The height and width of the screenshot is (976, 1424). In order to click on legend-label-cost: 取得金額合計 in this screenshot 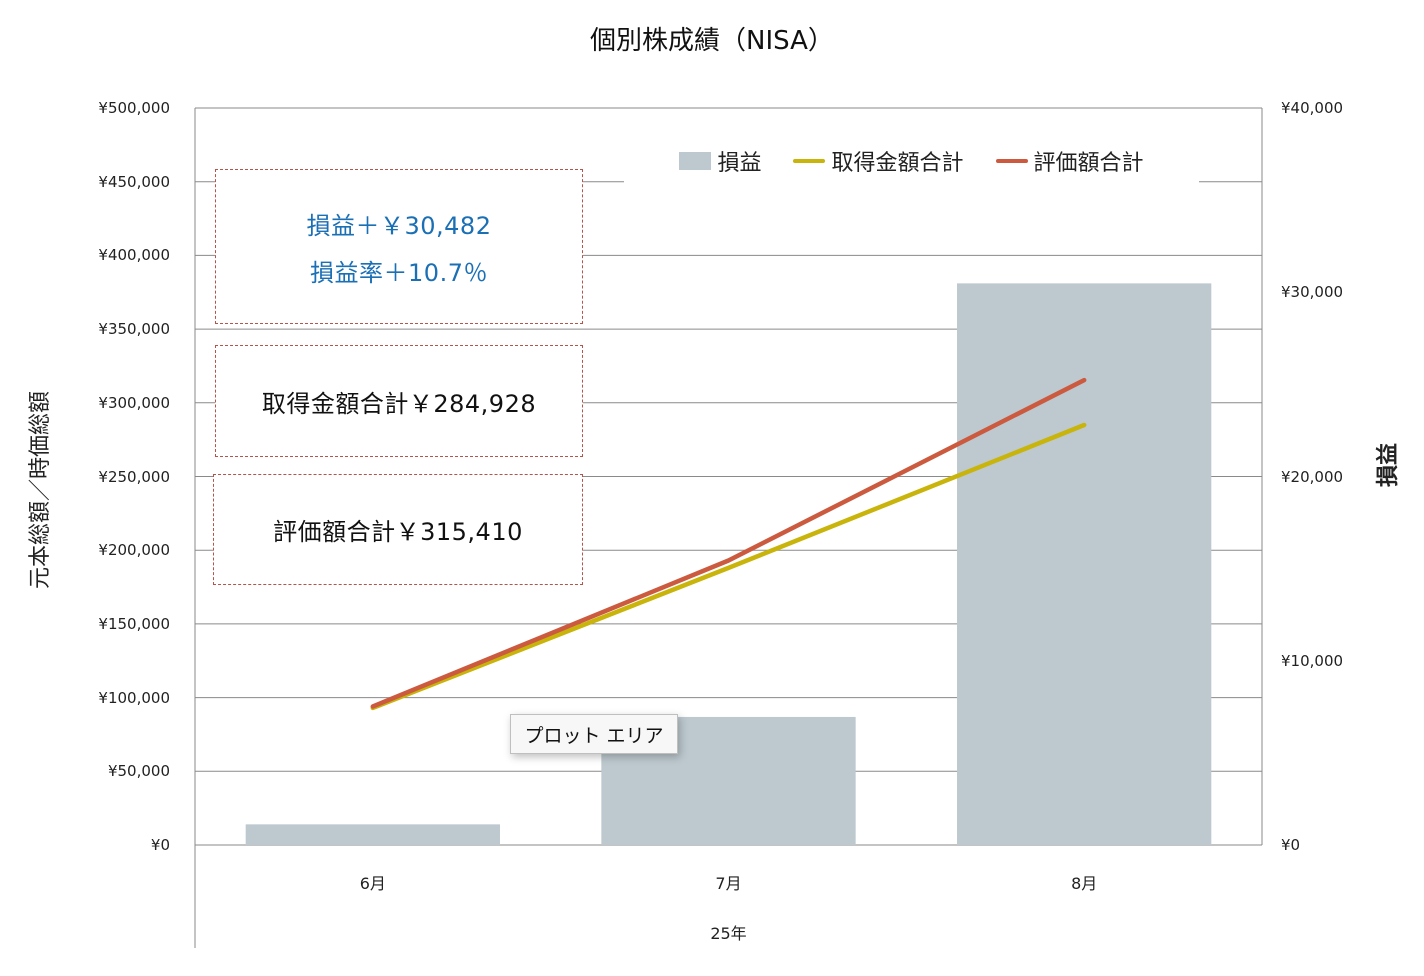, I will do `click(897, 163)`.